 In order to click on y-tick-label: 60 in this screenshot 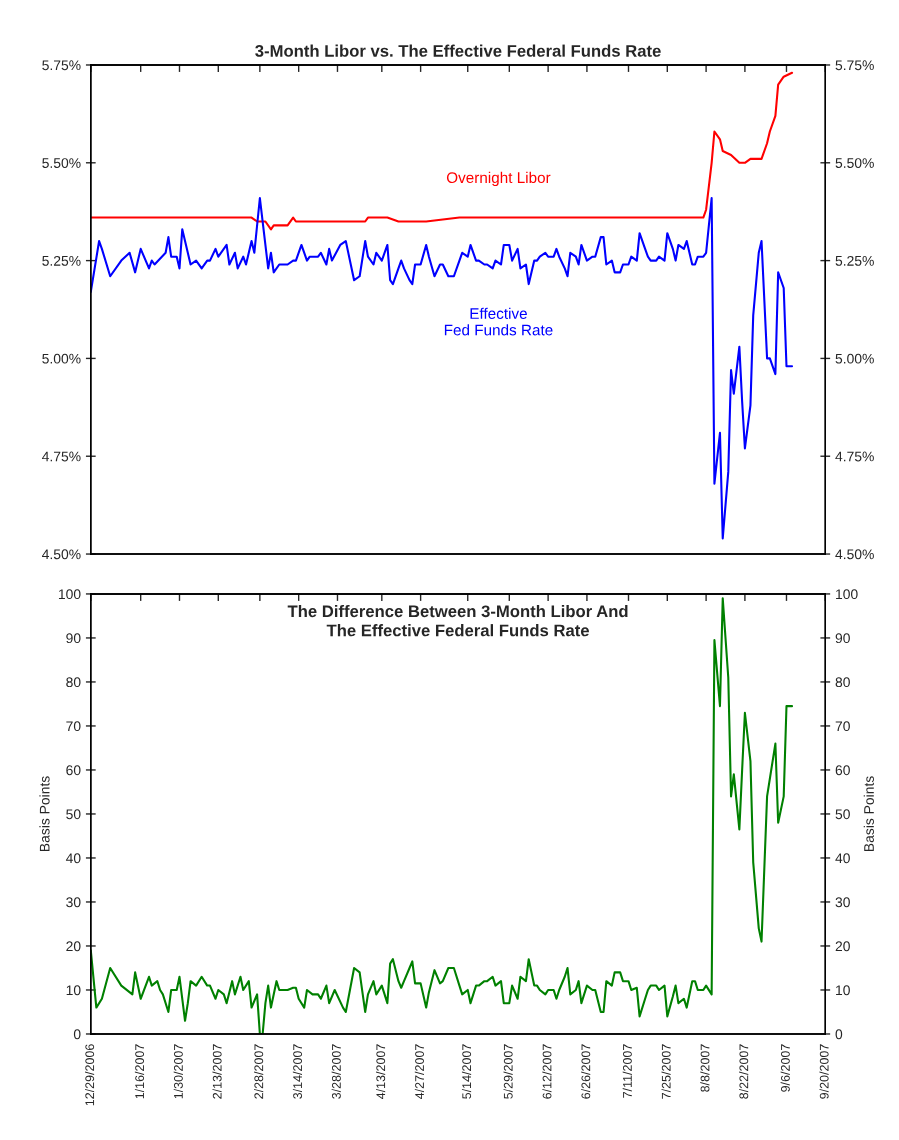, I will do `click(73, 770)`.